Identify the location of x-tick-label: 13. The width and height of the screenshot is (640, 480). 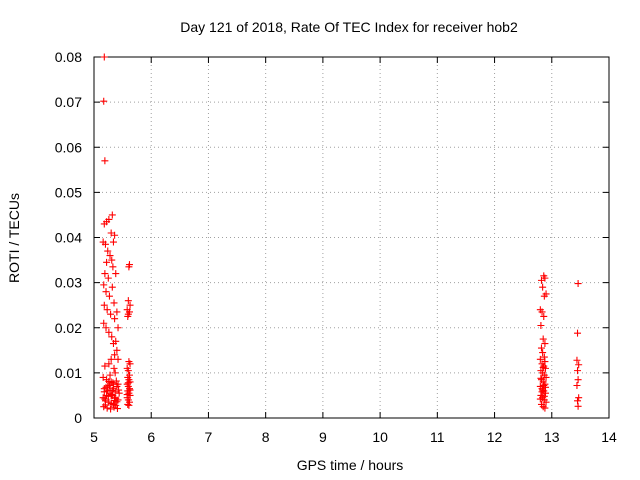
(552, 437).